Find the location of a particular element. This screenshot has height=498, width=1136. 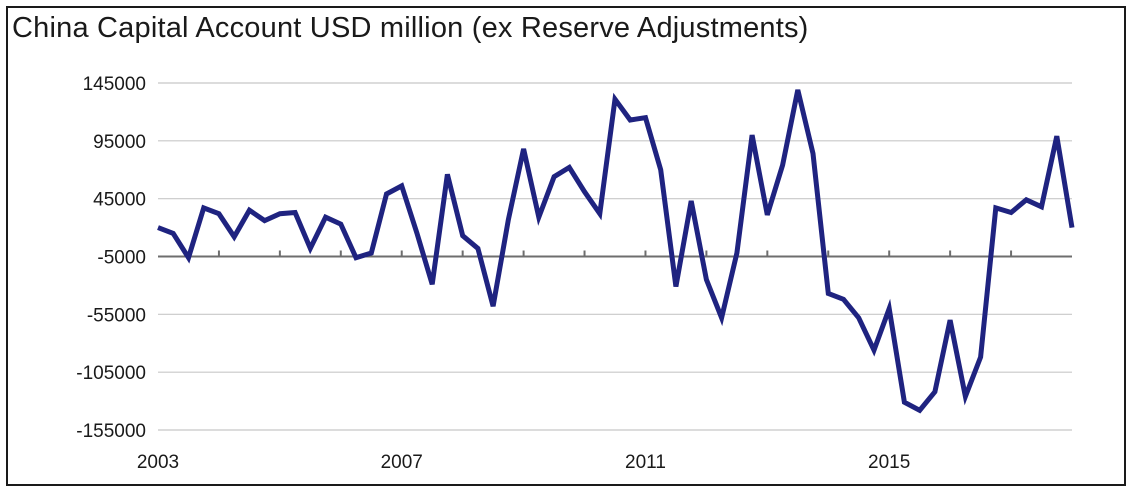

x-tick-label: 2015 is located at coordinates (889, 462).